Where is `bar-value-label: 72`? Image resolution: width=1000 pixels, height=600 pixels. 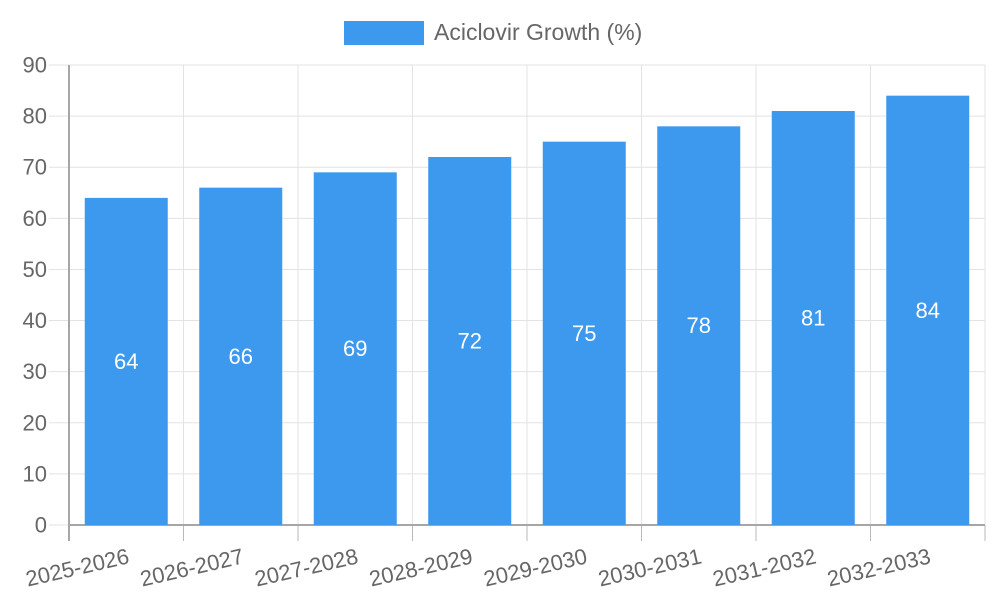 bar-value-label: 72 is located at coordinates (470, 341).